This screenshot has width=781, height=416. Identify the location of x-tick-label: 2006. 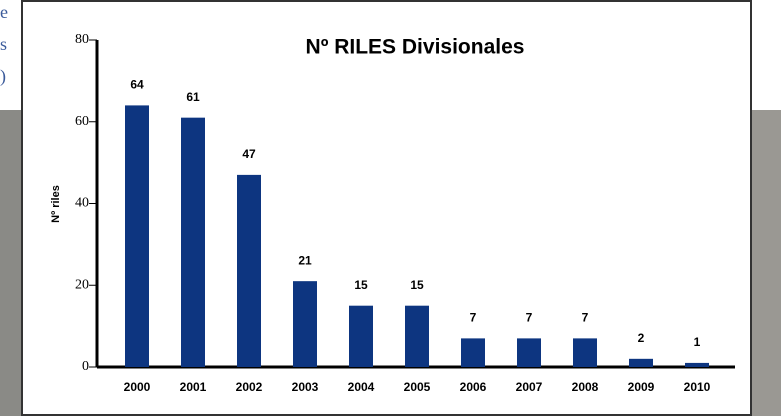
(473, 387).